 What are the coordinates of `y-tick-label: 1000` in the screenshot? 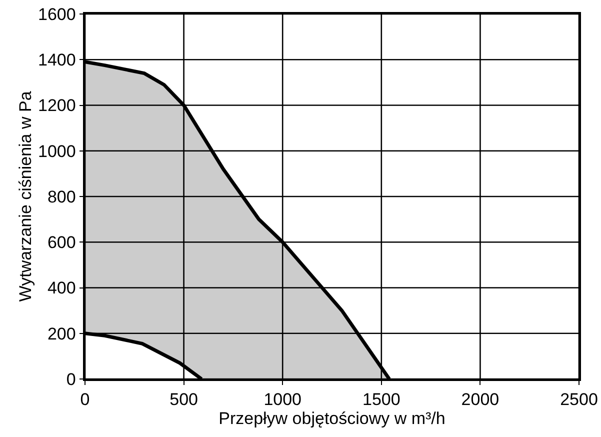 It's located at (57, 151).